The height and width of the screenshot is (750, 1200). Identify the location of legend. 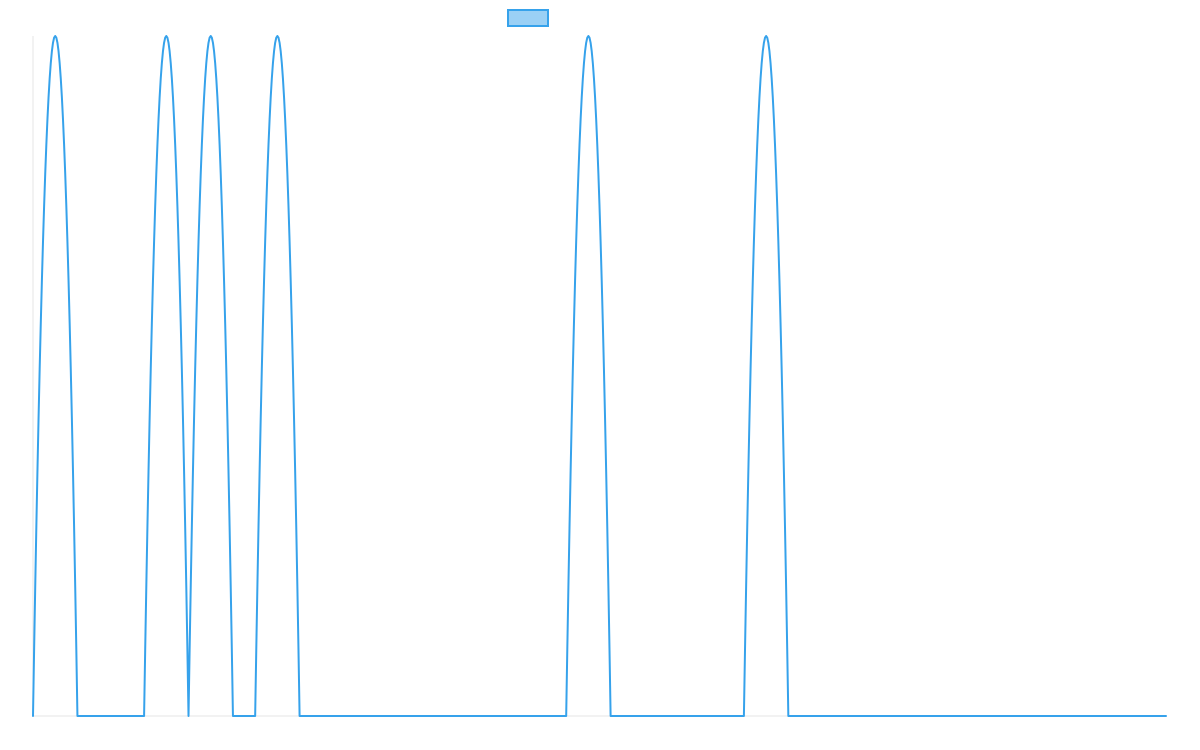
(528, 18).